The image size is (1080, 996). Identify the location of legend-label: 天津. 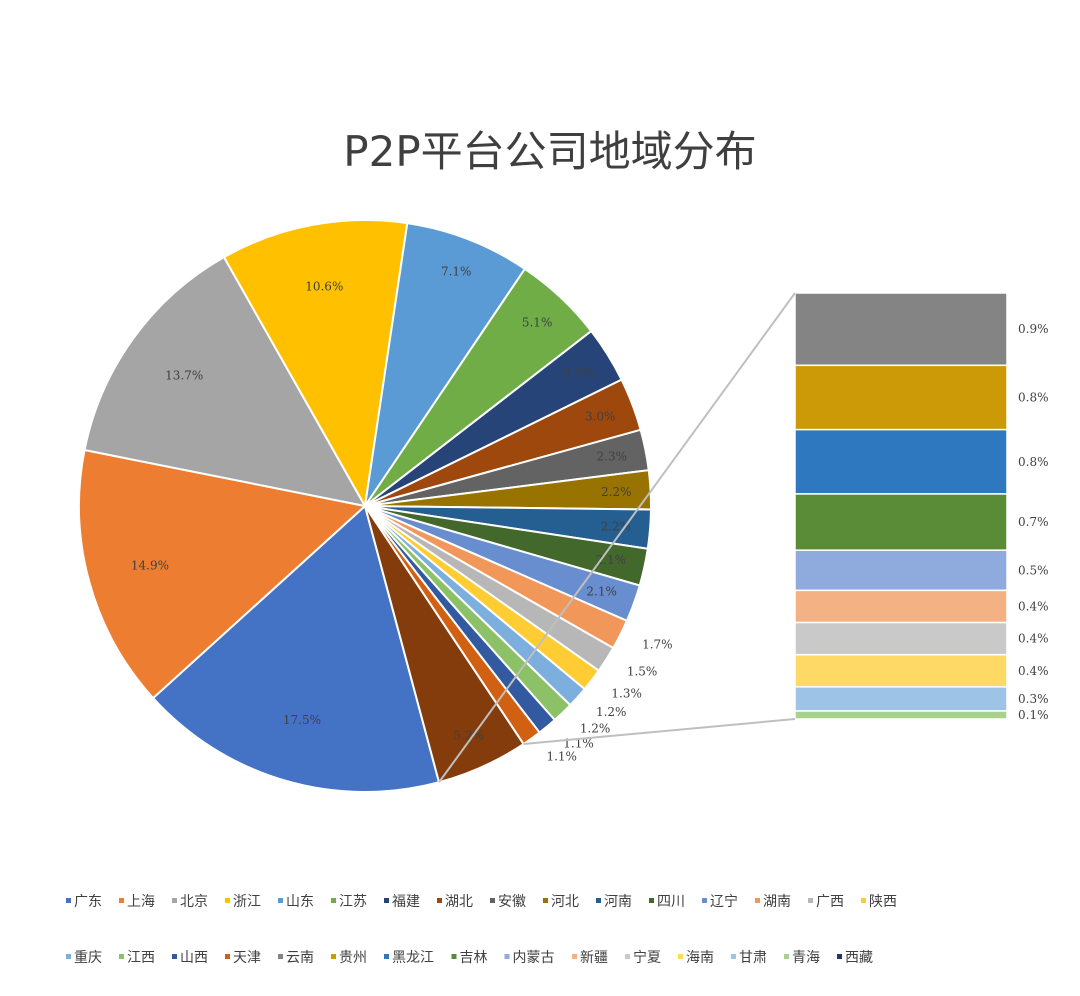
(247, 958).